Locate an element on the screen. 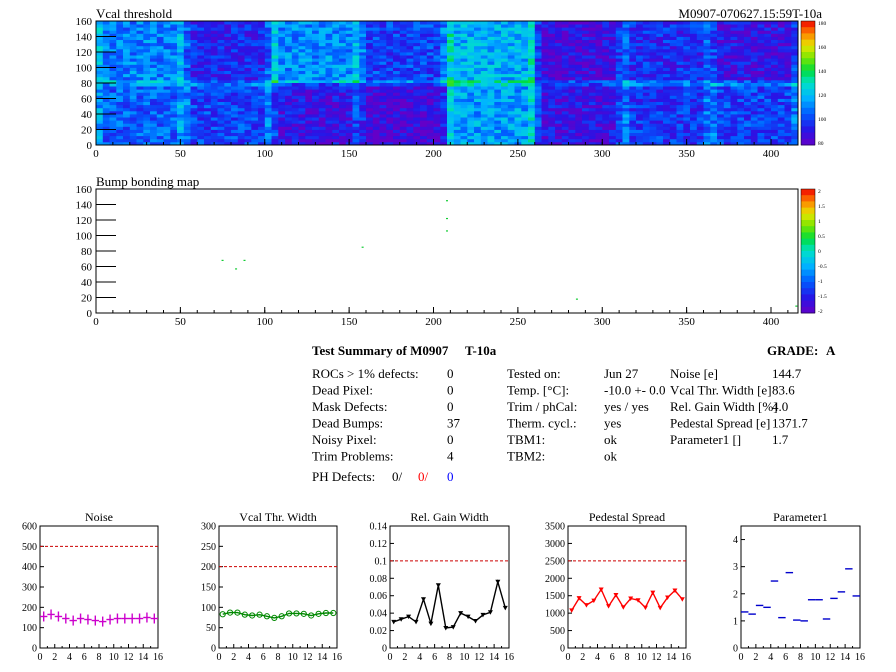 The image size is (896, 672). summary-row-value: 4.0 is located at coordinates (780, 406).